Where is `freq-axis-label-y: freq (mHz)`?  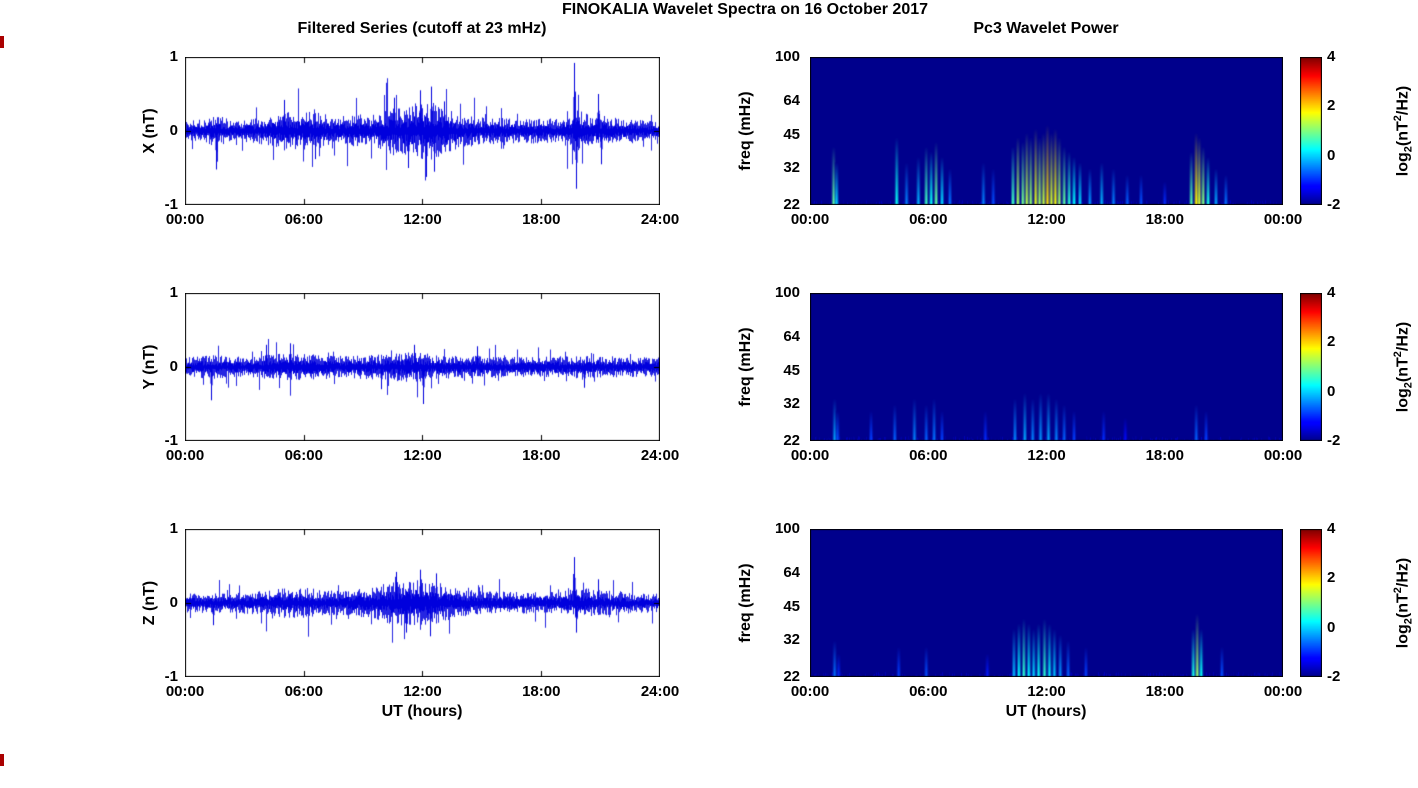
freq-axis-label-y: freq (mHz) is located at coordinates (745, 367).